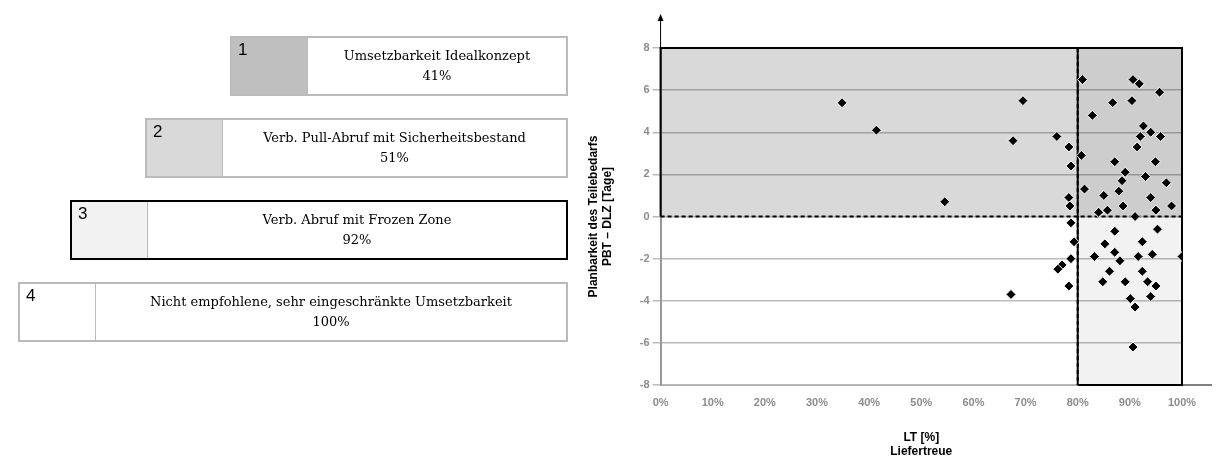  Describe the element at coordinates (331, 302) in the screenshot. I see `text: Nicht empfohlene, sehr eingeschränkte Umsetzbarkeit` at that location.